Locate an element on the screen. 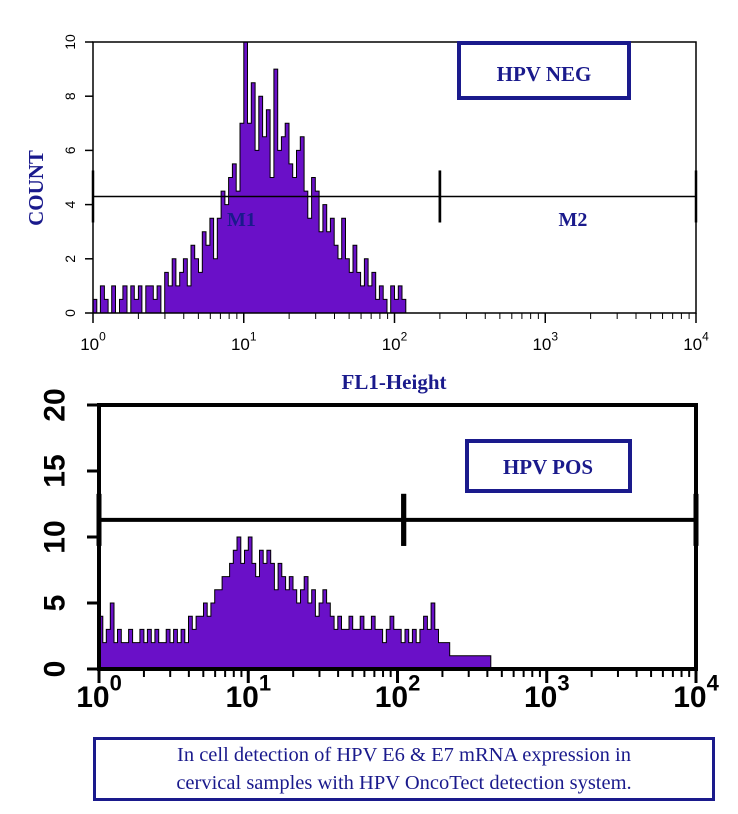  y-tick-label: 2 is located at coordinates (70, 259).